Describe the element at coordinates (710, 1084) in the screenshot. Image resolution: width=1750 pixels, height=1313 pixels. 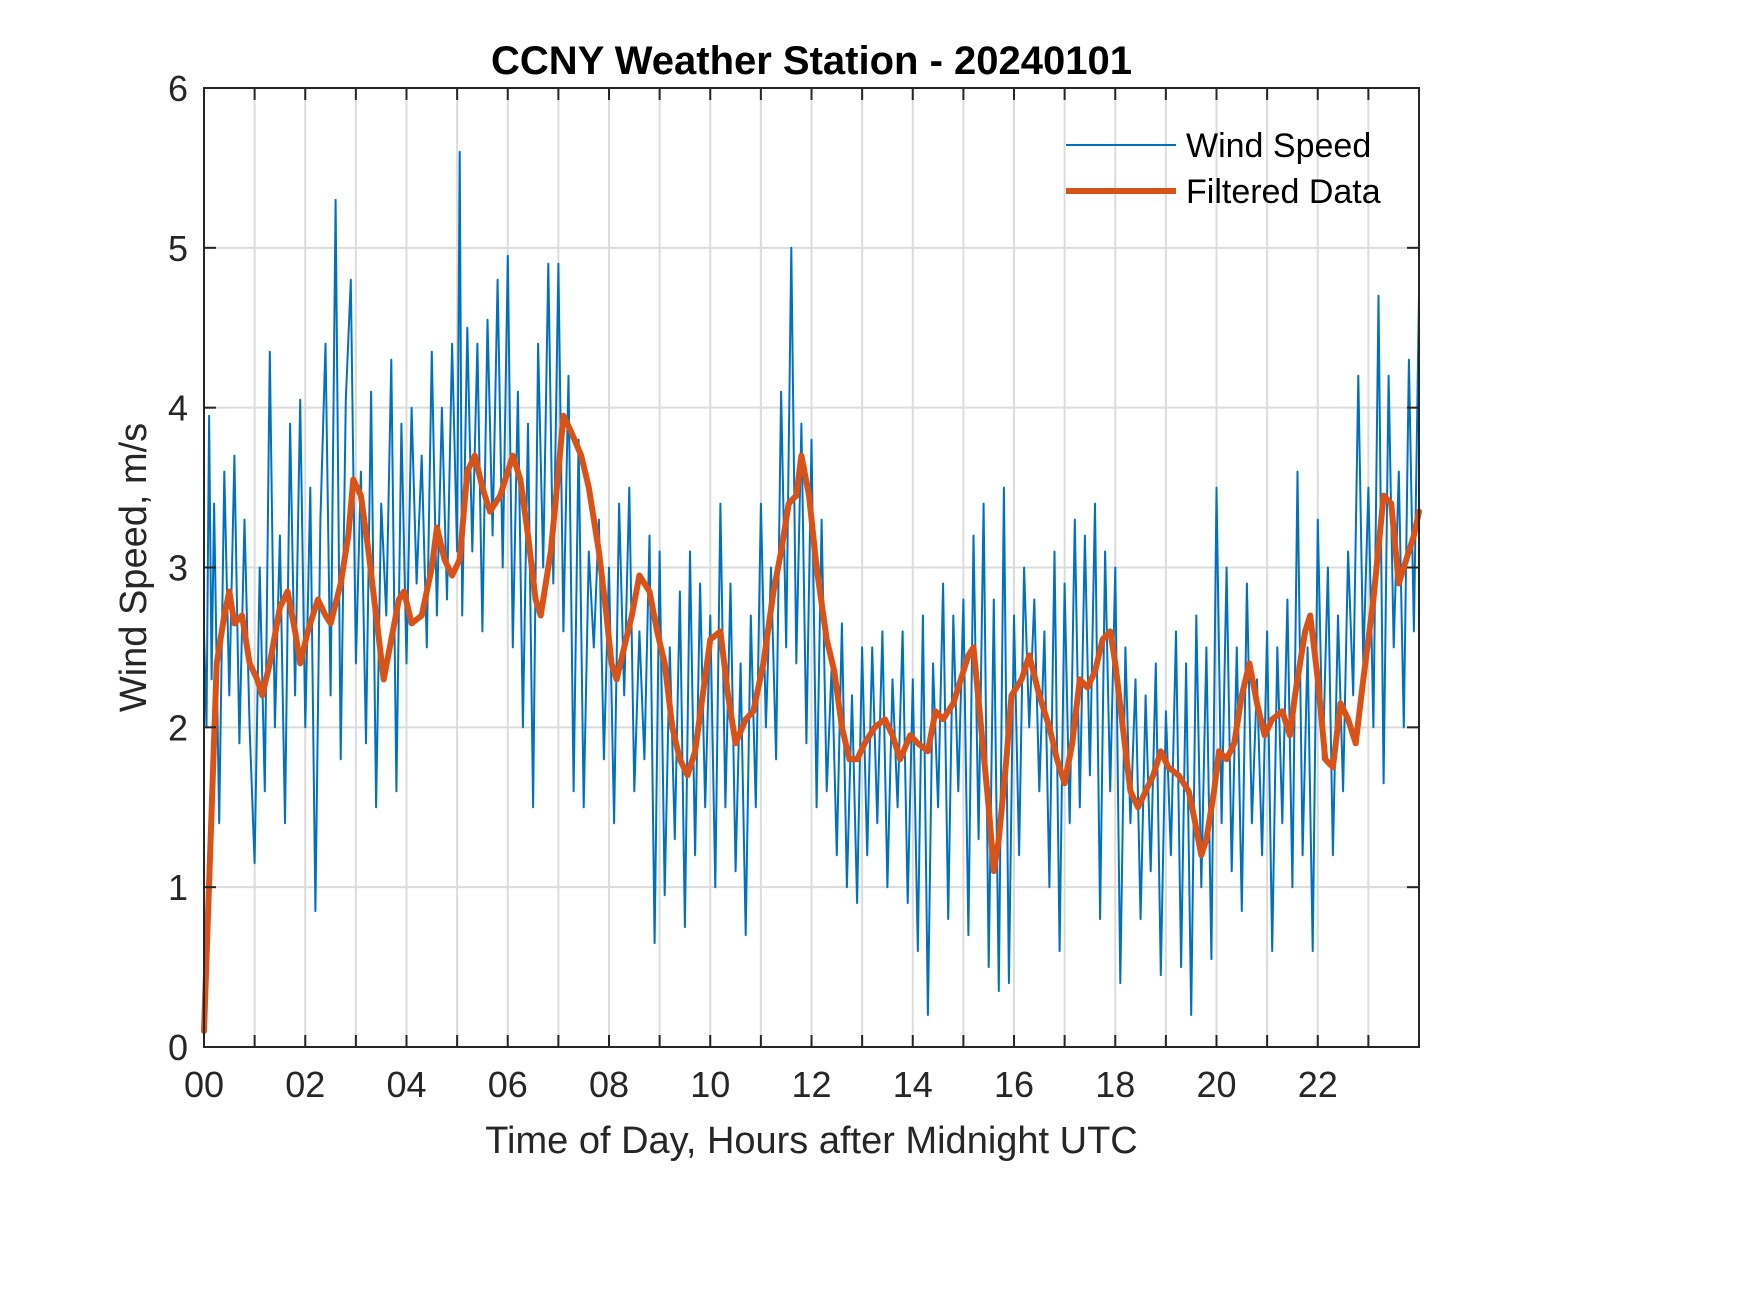
I see `x-tick-label: 10` at that location.